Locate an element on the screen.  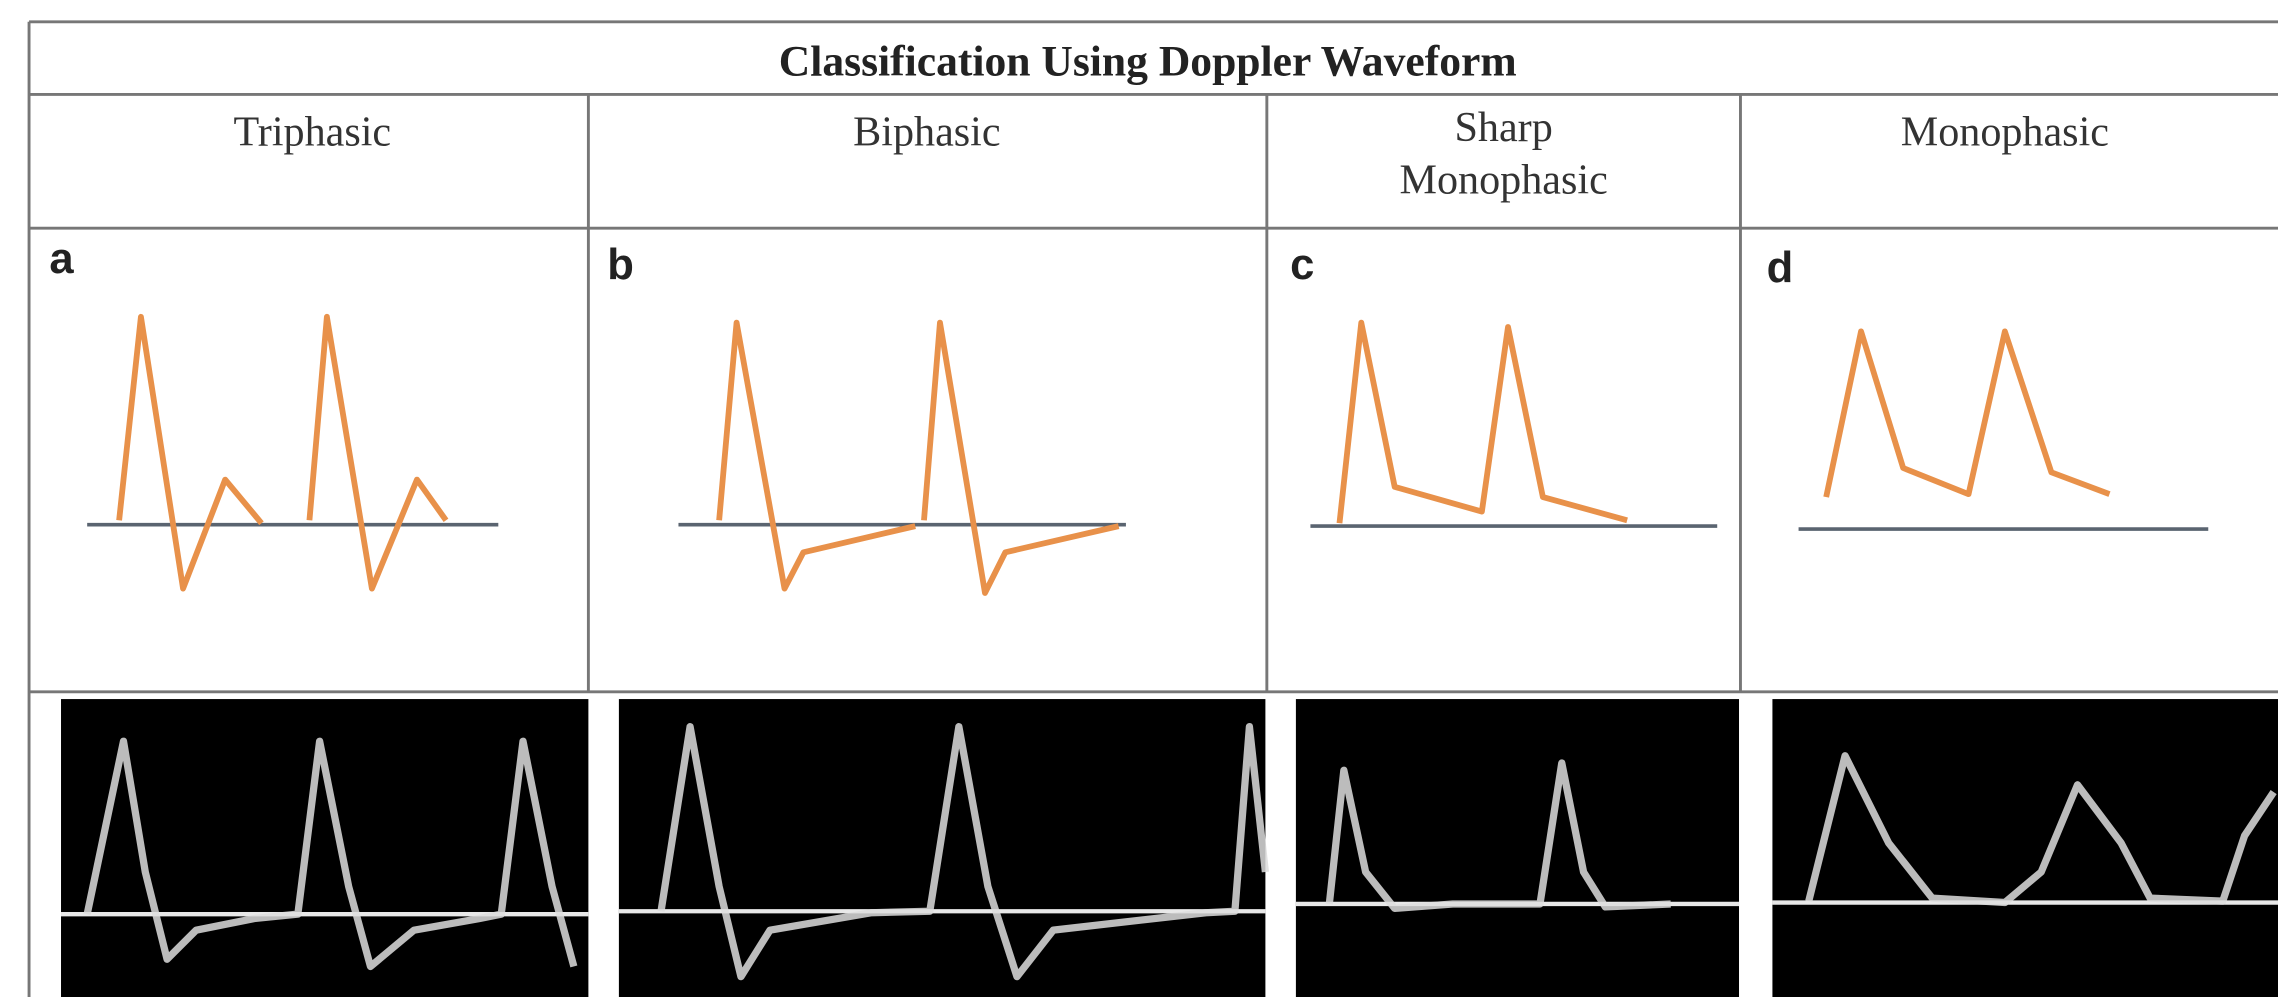
column-header: Sharp Monophasic is located at coordinates (1503, 154).